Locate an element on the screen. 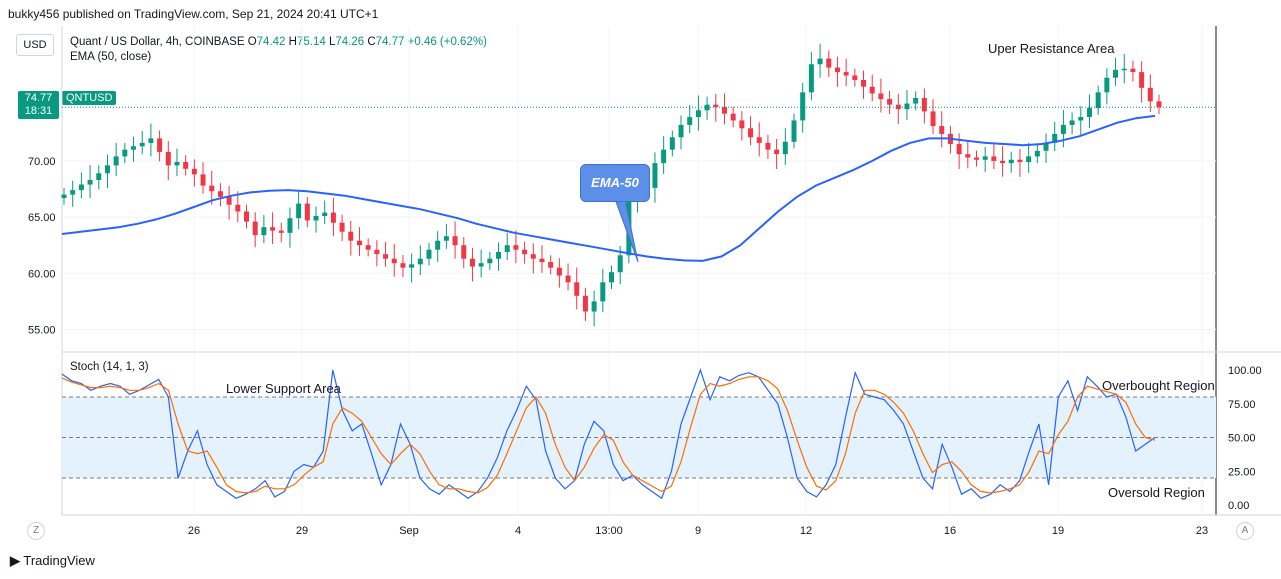 The height and width of the screenshot is (579, 1281). price-tick-label: 55.00 is located at coordinates (42, 331).